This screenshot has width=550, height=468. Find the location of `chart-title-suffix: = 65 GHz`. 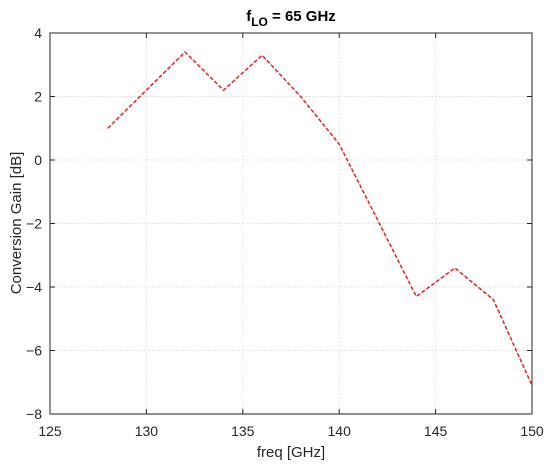

chart-title-suffix: = 65 GHz is located at coordinates (302, 16).